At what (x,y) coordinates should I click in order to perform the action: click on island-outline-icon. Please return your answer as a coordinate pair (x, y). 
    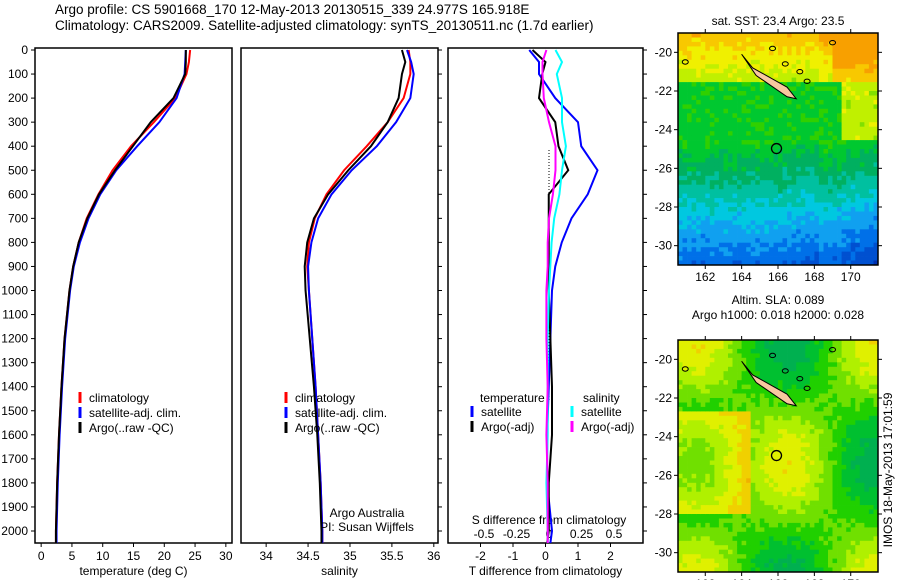
    Looking at the image, I should click on (685, 369).